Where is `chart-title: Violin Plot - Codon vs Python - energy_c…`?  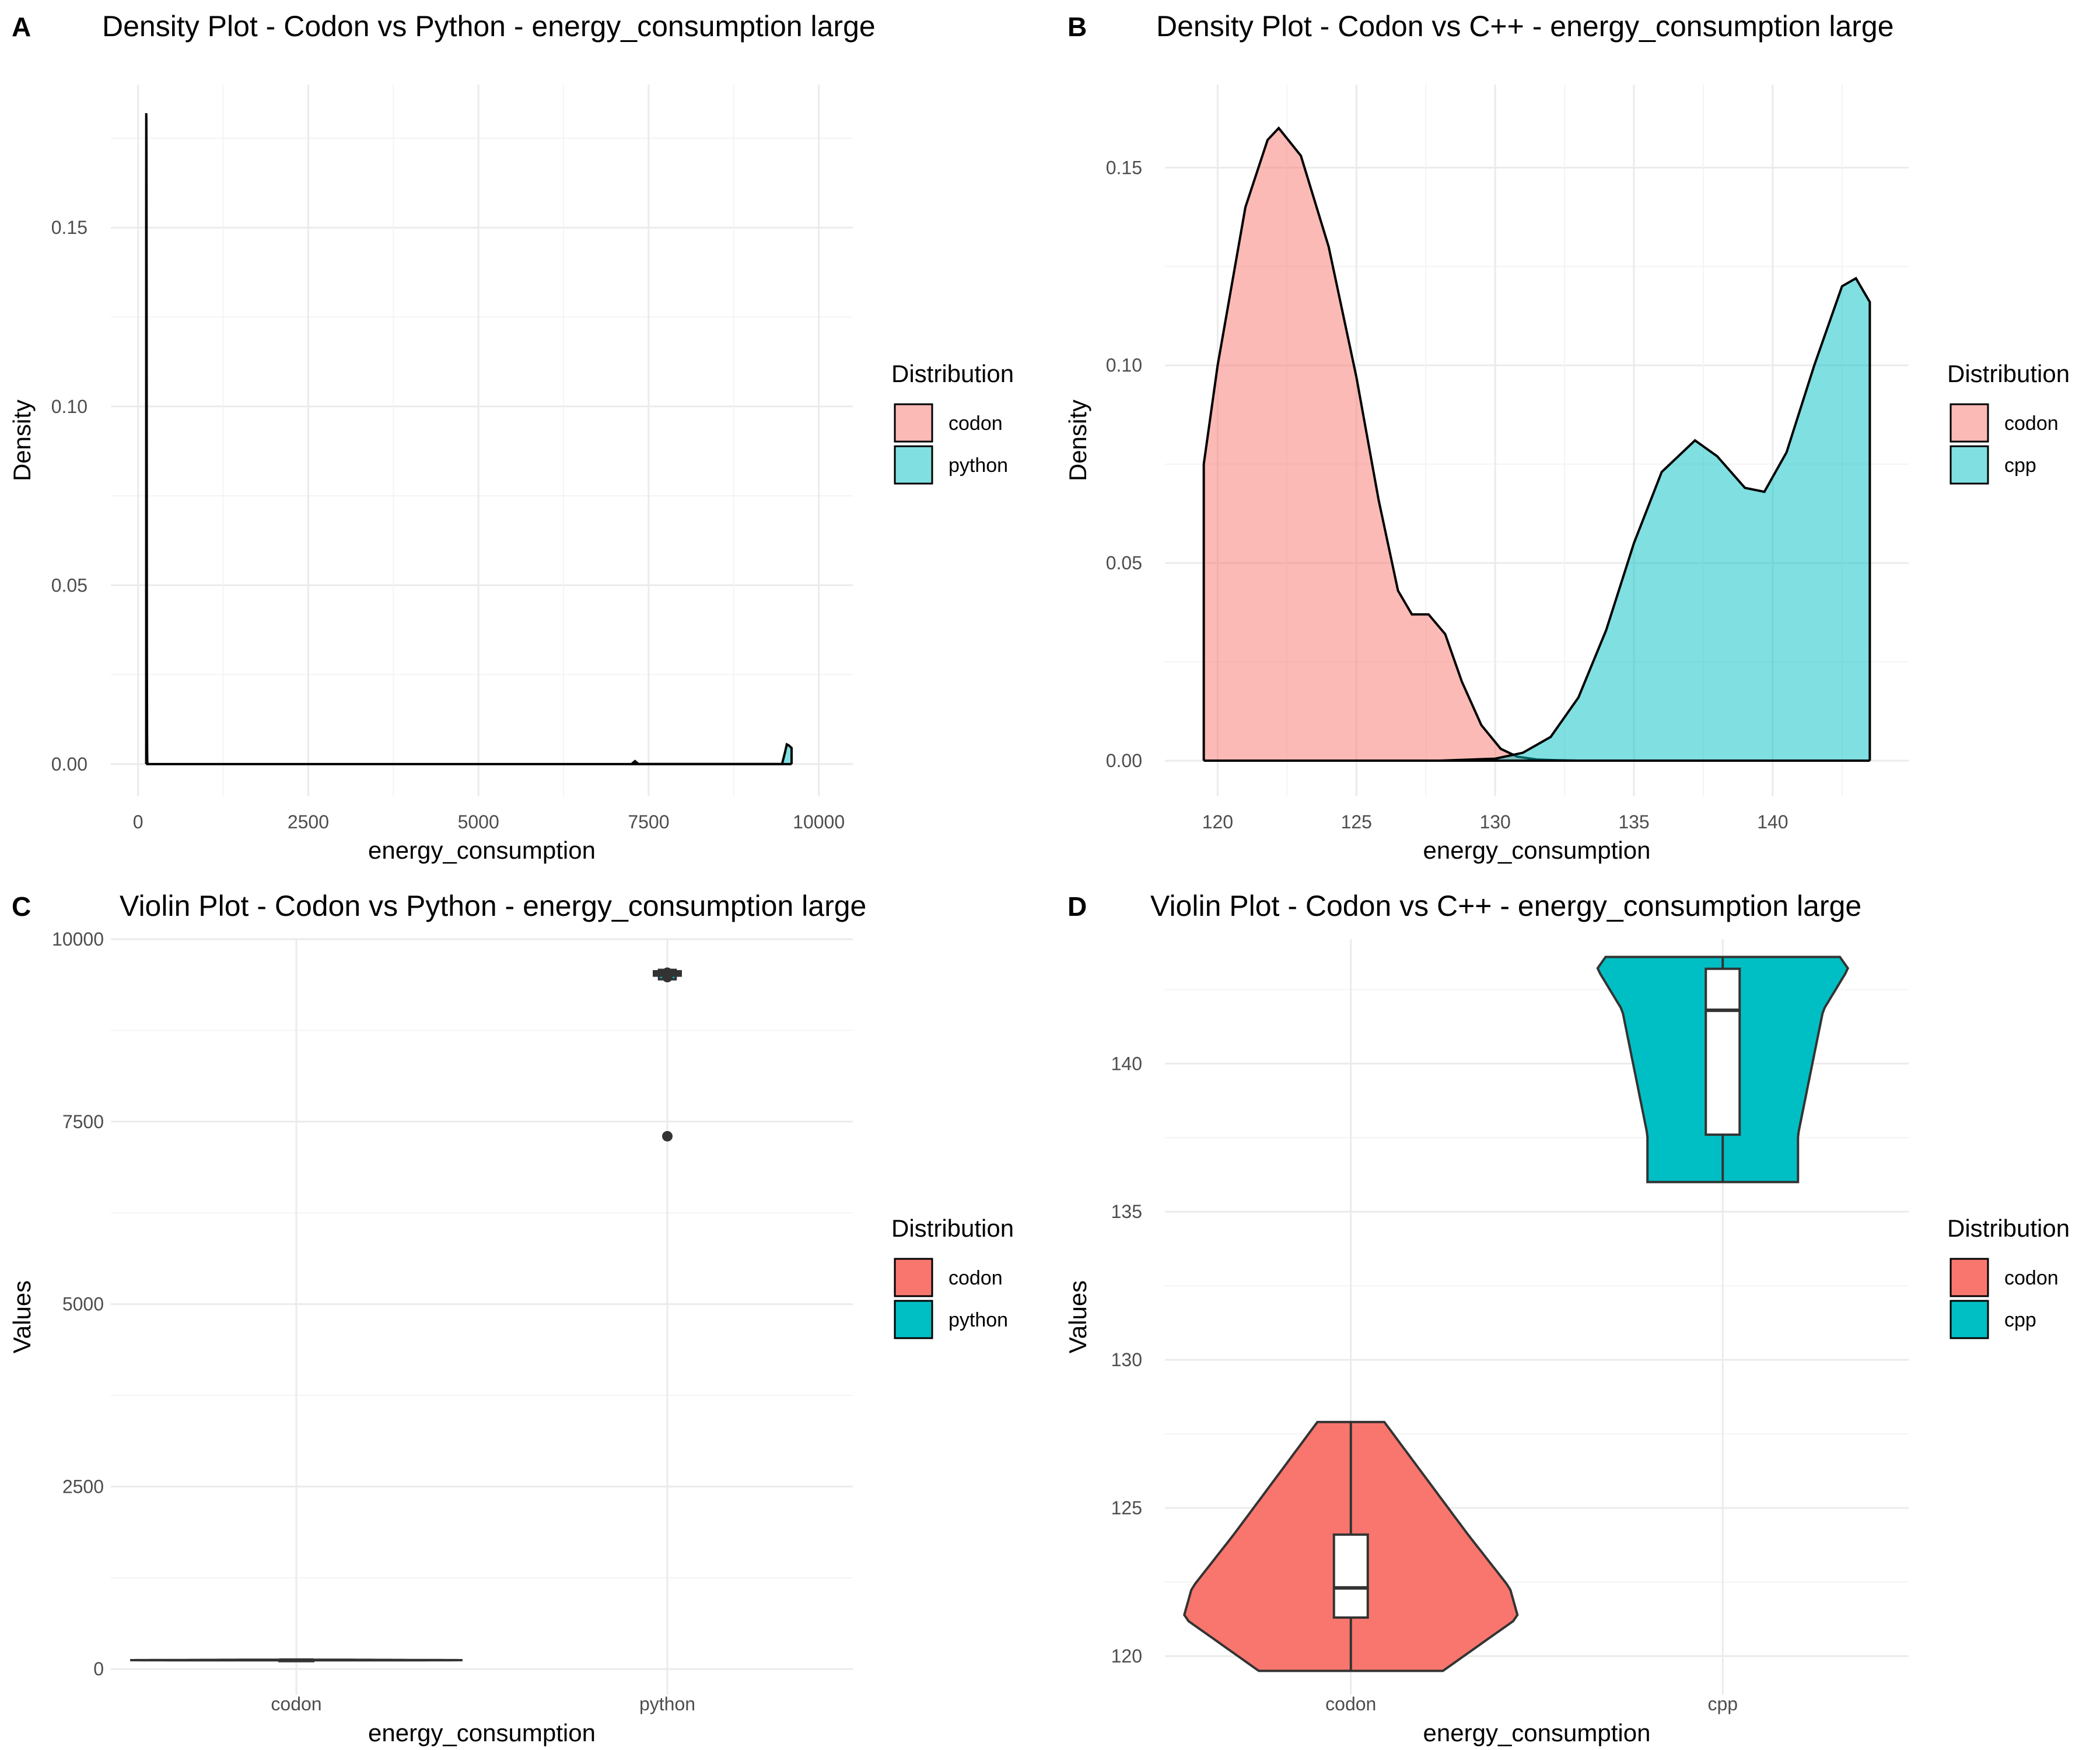 chart-title: Violin Plot - Codon vs Python - energy_c… is located at coordinates (493, 906).